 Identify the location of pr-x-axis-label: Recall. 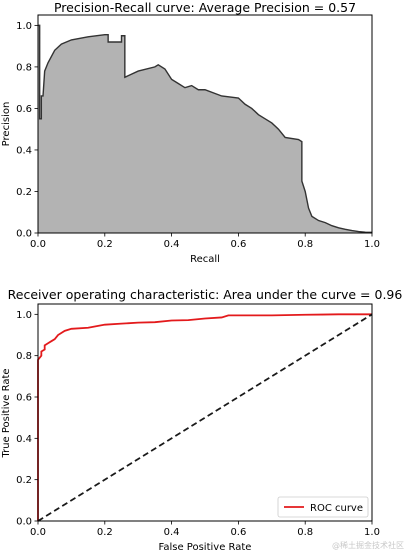
(205, 259).